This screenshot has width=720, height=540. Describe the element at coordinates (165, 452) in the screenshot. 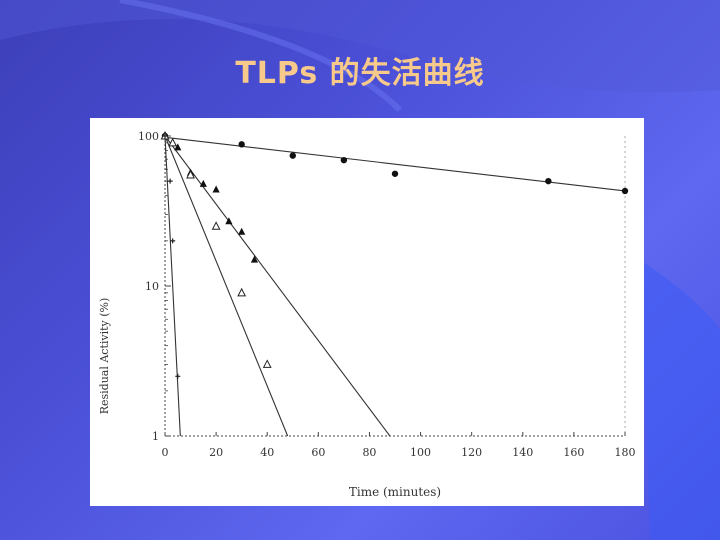

I see `x-tick-label: 0` at that location.